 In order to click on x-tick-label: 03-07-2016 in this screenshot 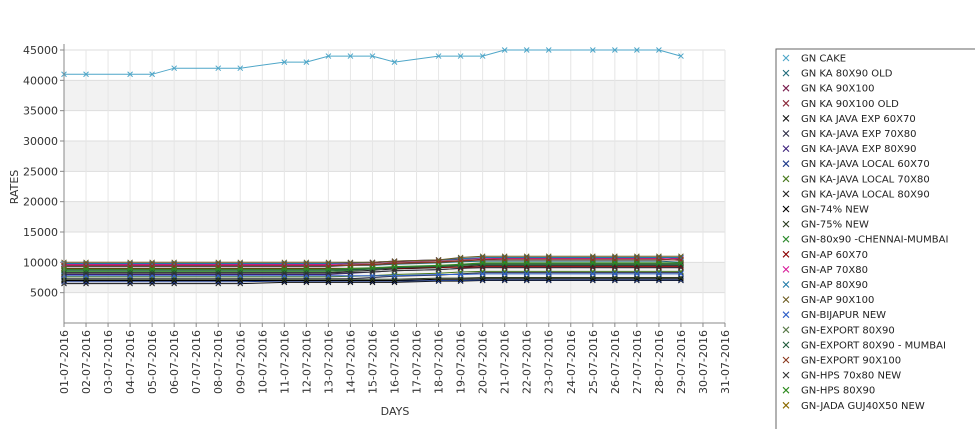, I will do `click(108, 362)`.